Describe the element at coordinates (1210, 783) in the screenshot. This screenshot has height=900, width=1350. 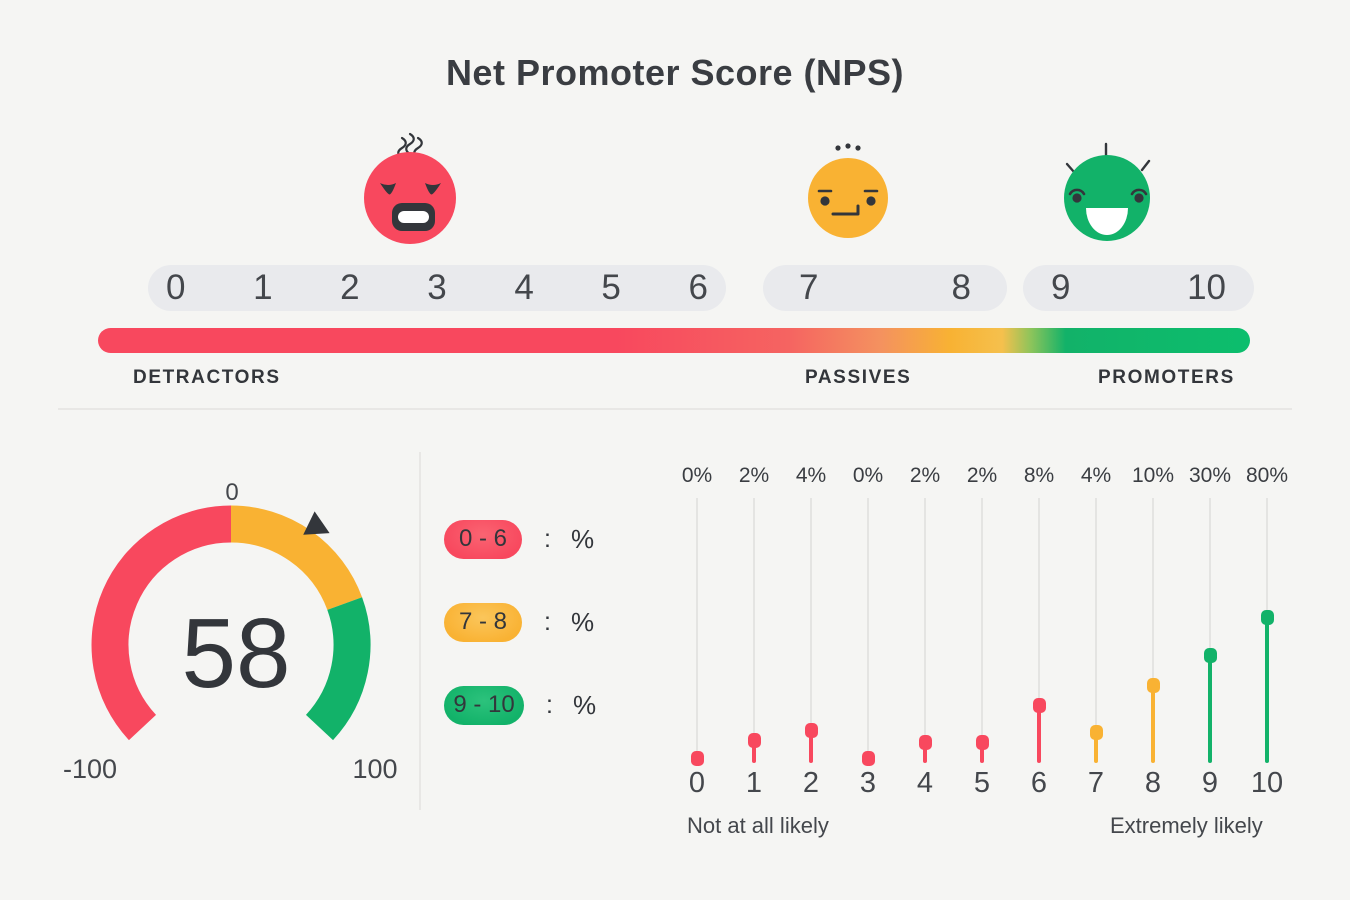
I see `x-tick: 9` at that location.